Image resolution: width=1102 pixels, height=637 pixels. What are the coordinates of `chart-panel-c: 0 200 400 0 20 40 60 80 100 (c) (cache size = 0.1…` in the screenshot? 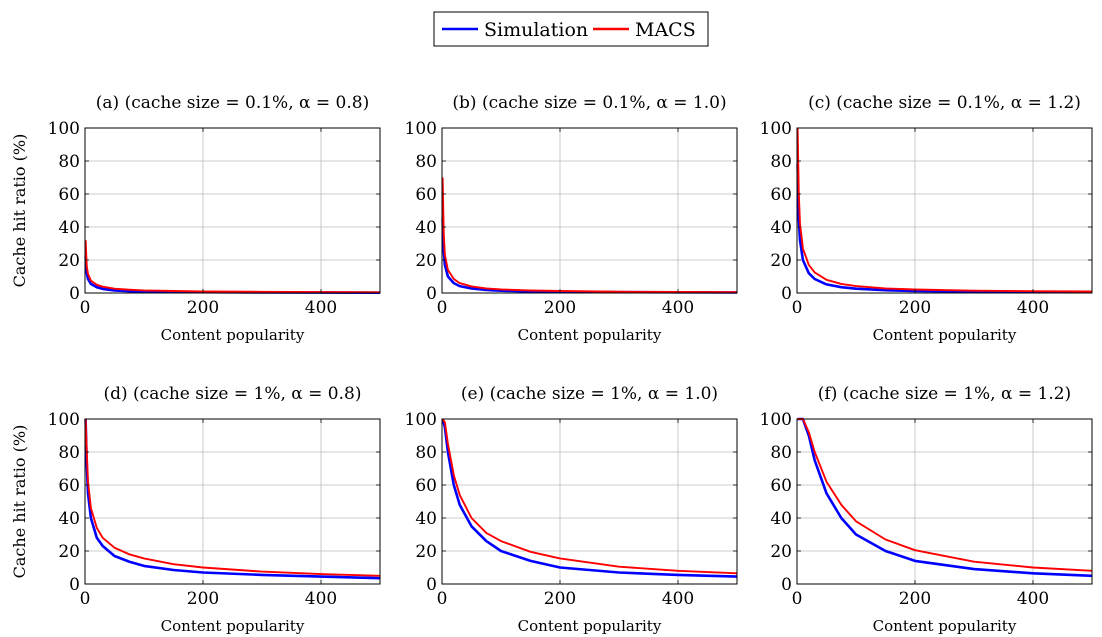 It's located at (926, 218).